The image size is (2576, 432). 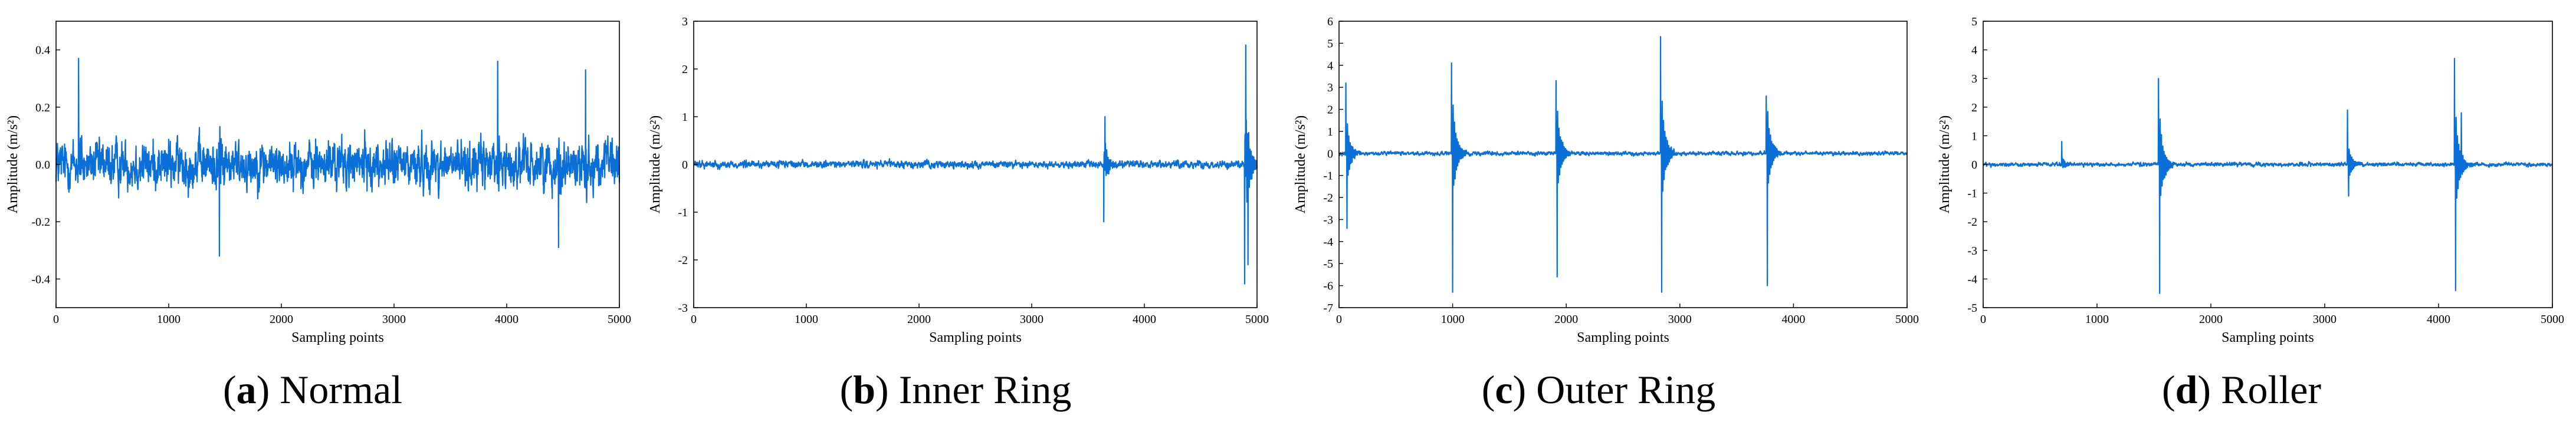 What do you see at coordinates (507, 319) in the screenshot?
I see `x-tick-label-a-4: 4000` at bounding box center [507, 319].